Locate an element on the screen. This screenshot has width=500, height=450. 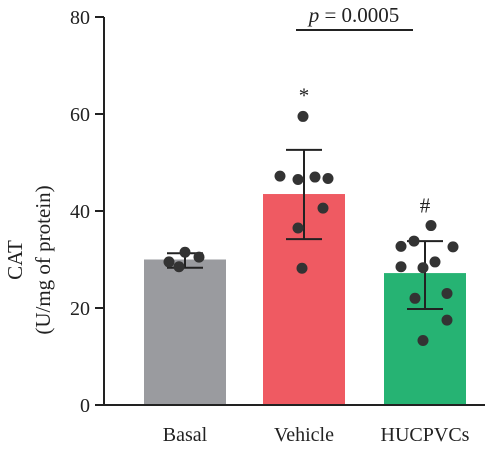
annotations-layer: * # p = 0.0005 is located at coordinates (363, 110).